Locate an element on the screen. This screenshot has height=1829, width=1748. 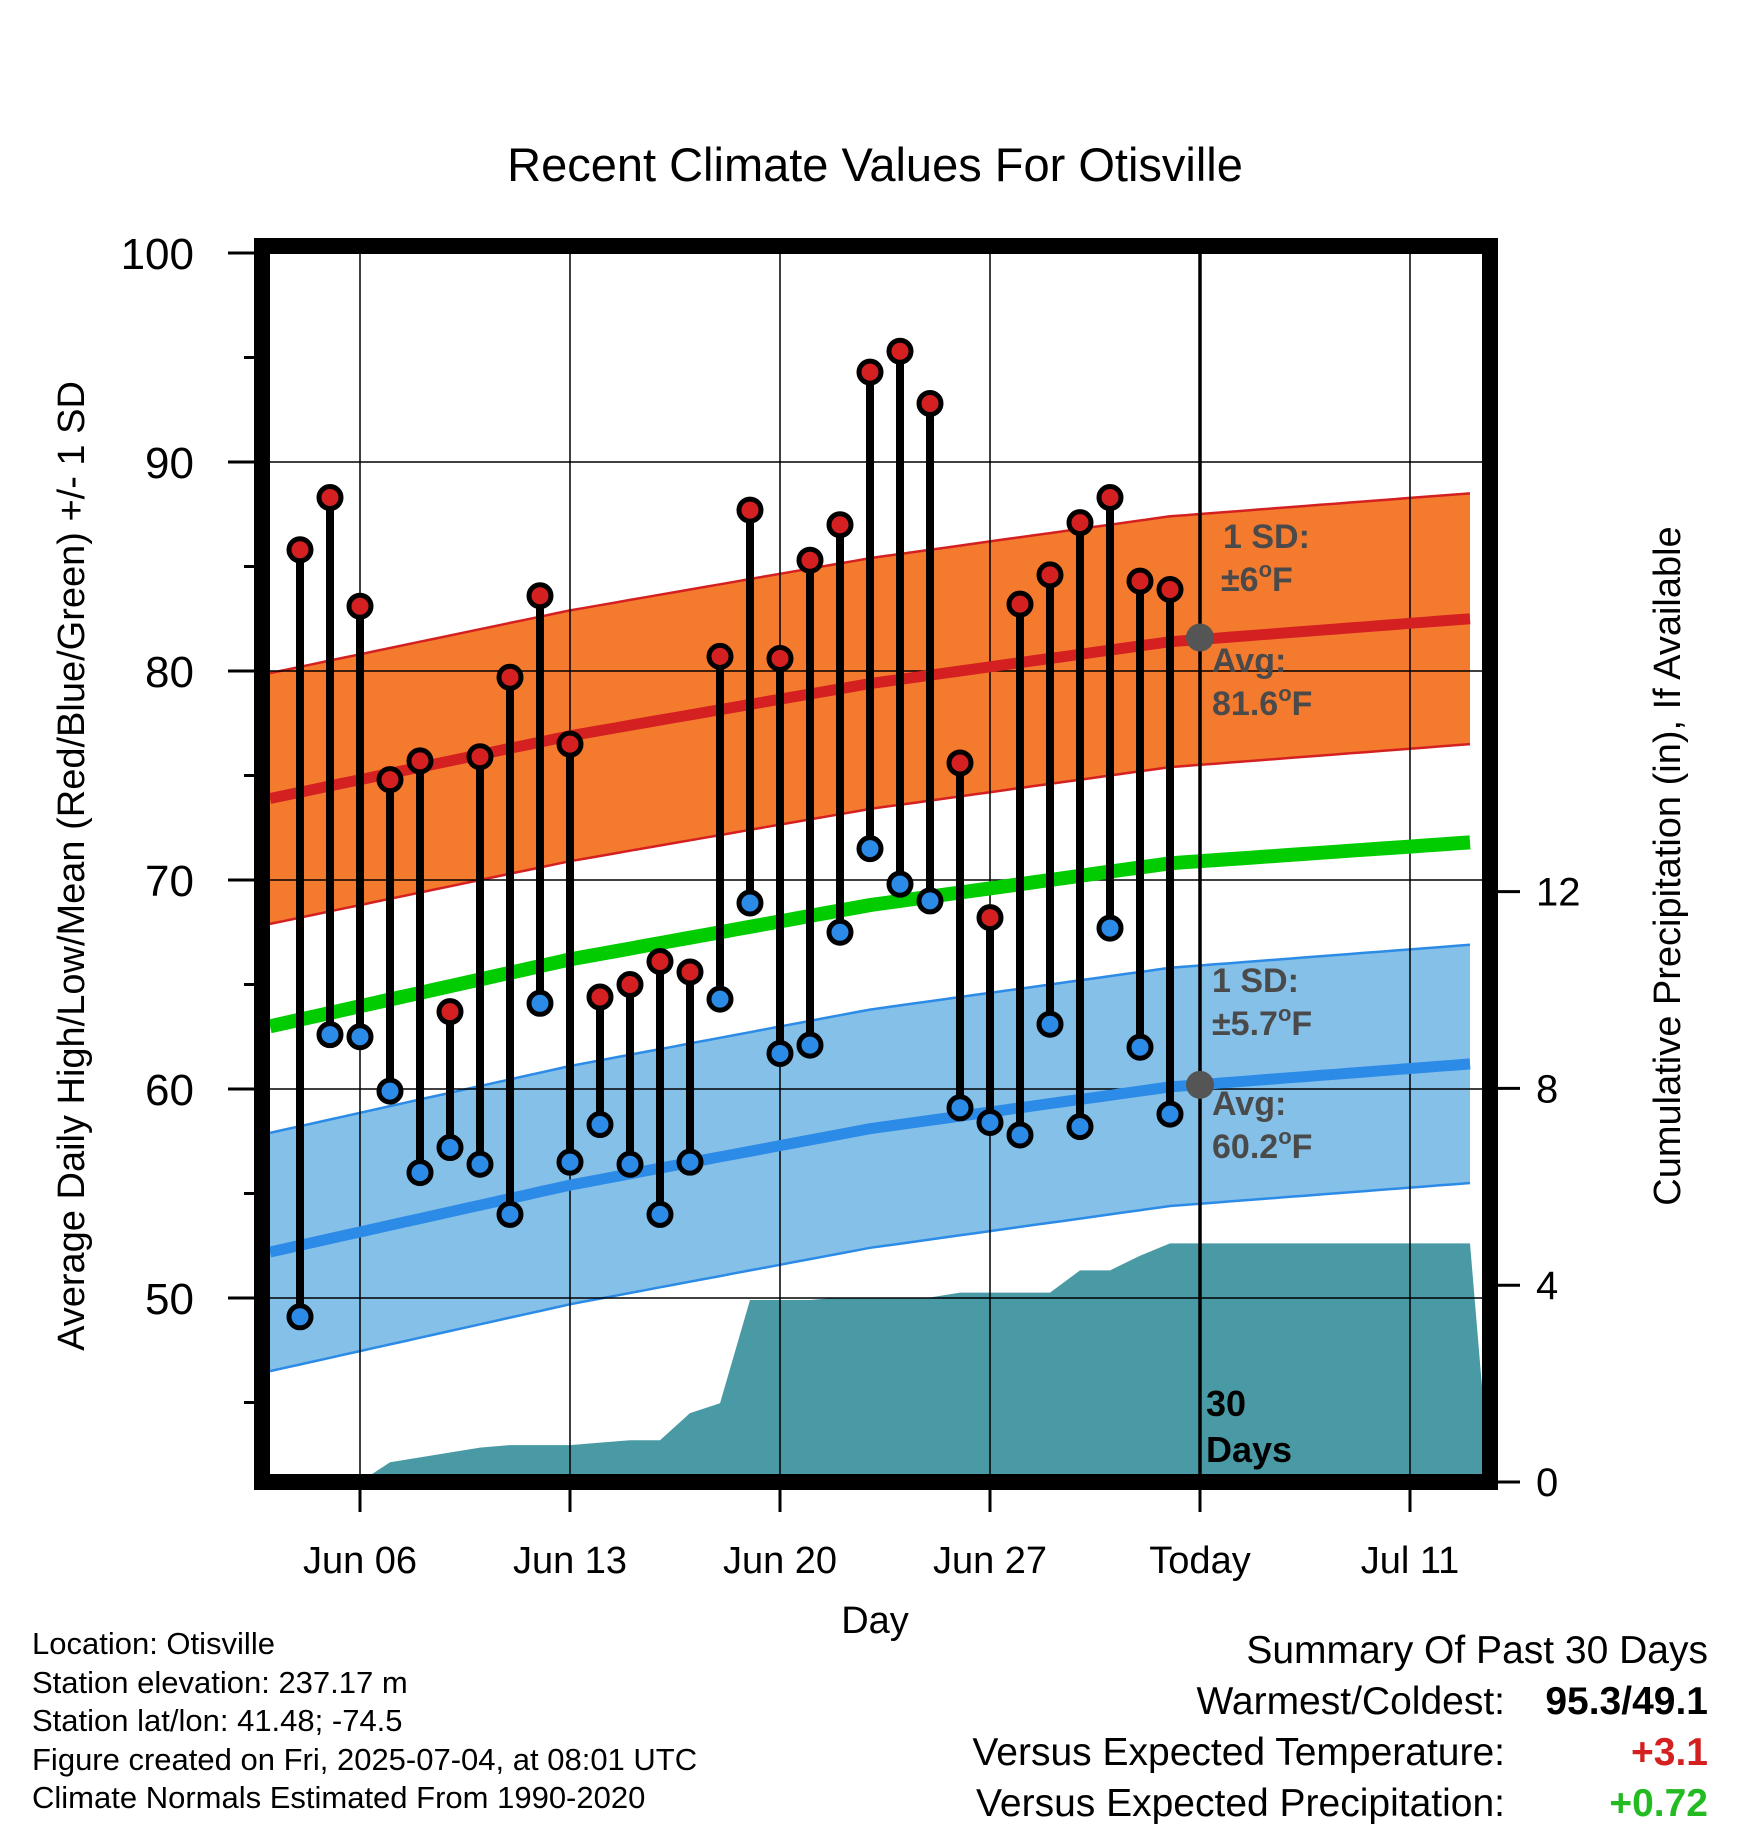
y2-tick-label: 8 is located at coordinates (1547, 1089).